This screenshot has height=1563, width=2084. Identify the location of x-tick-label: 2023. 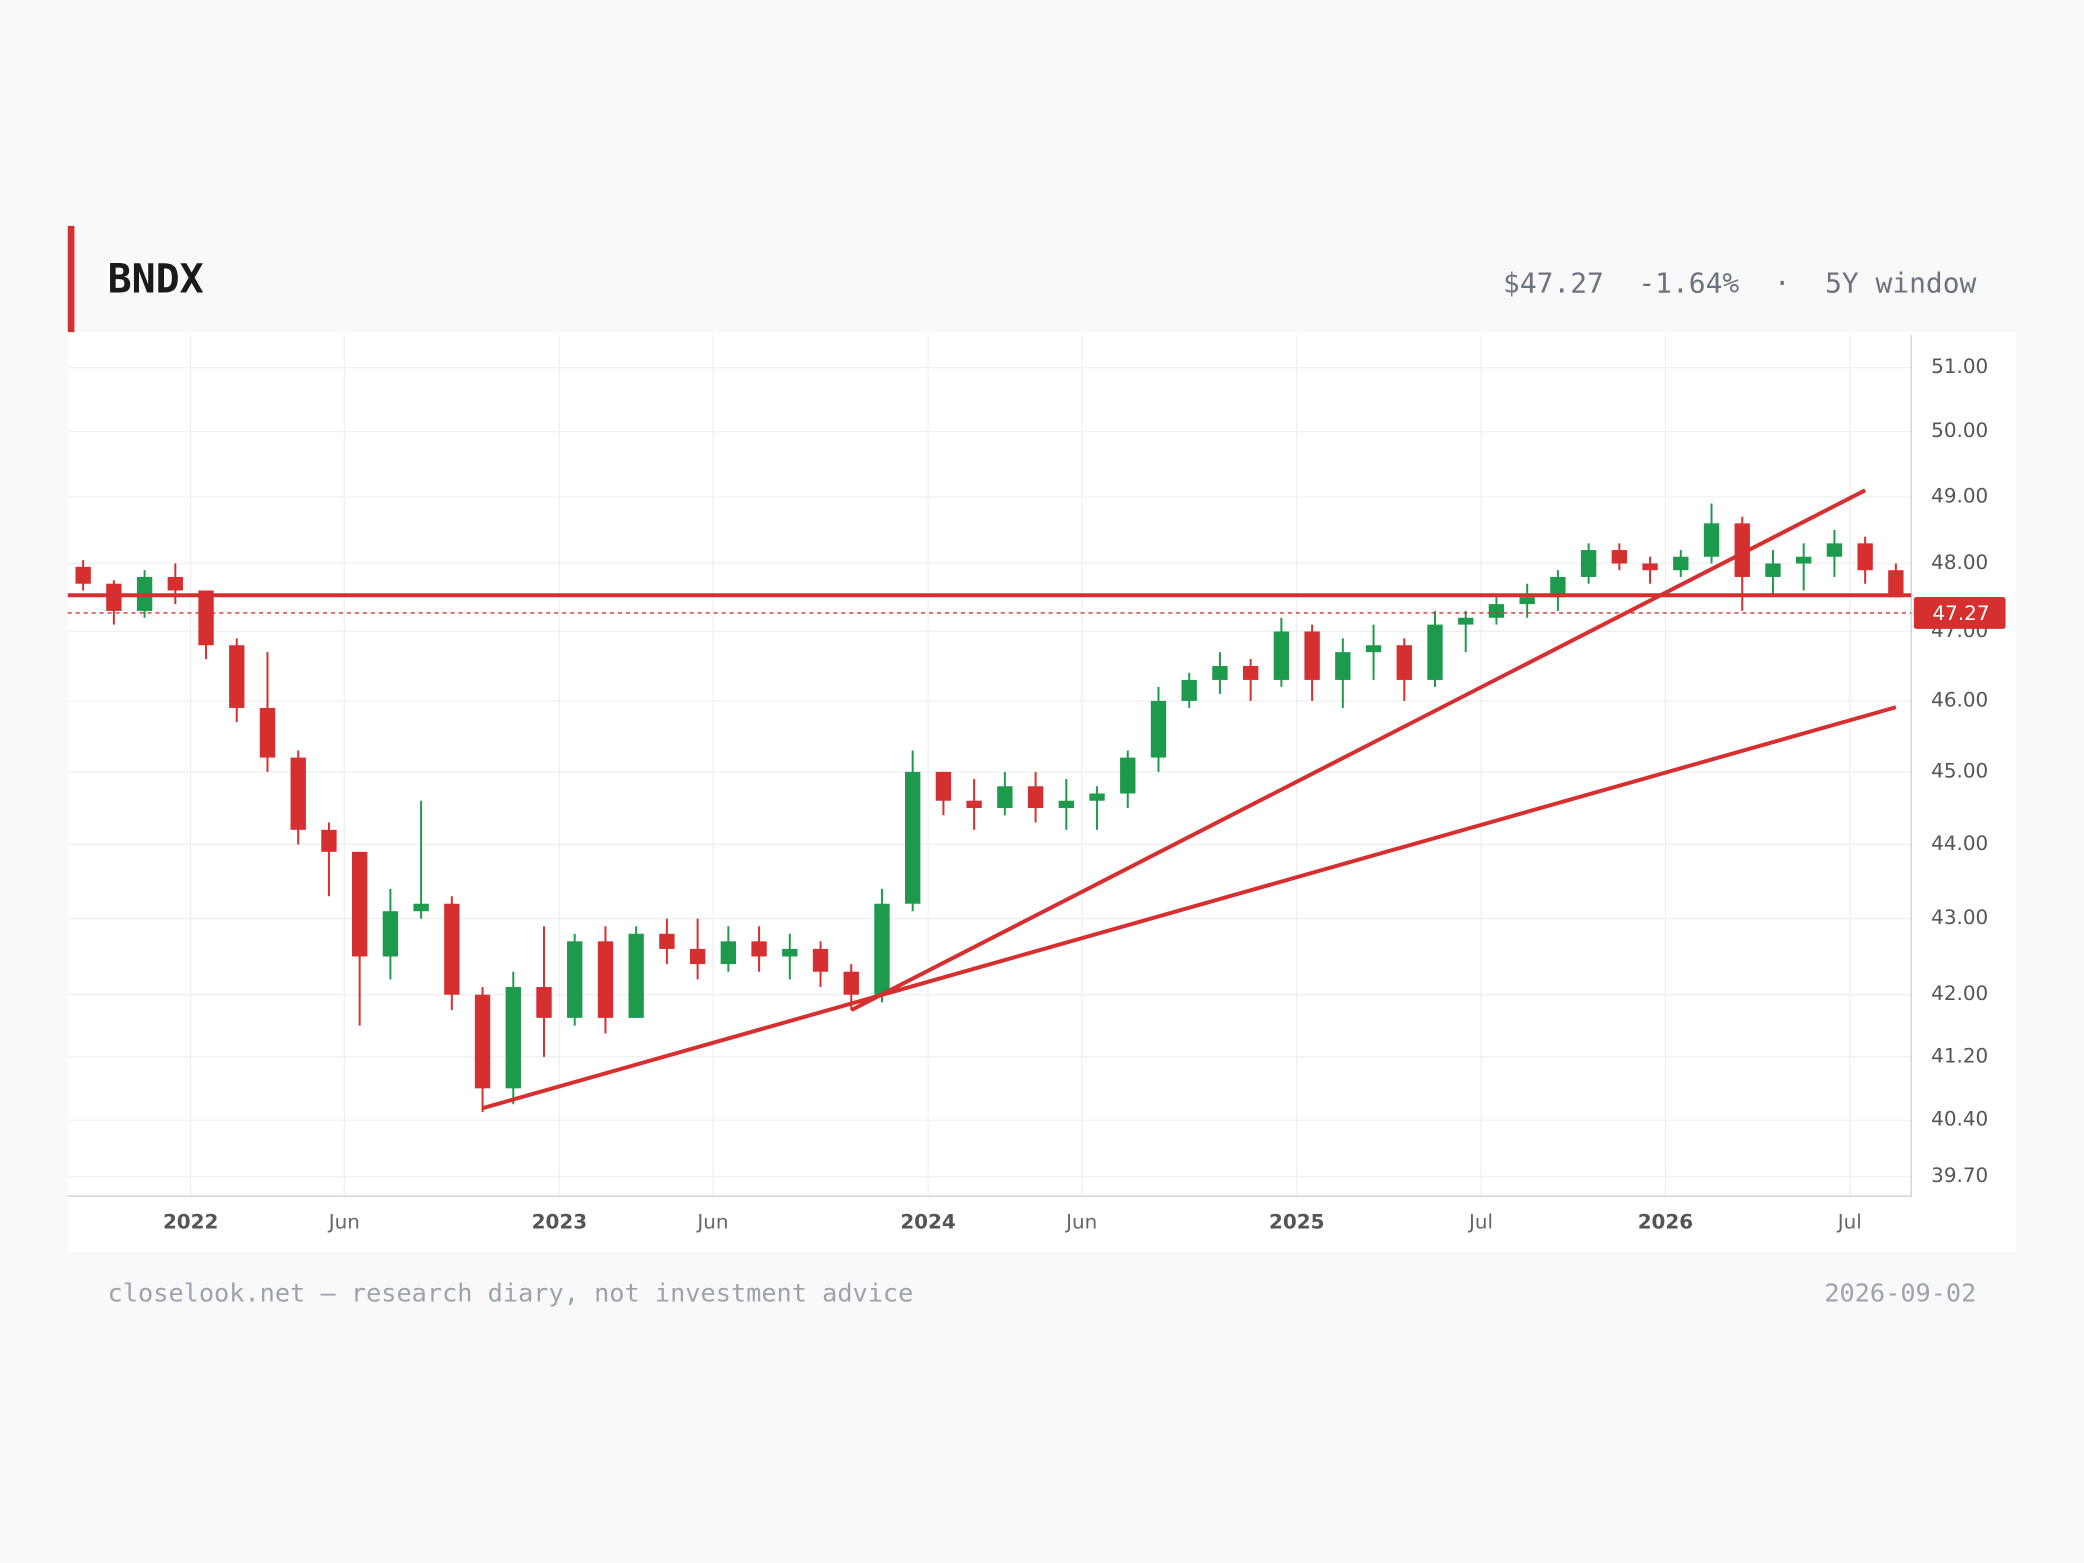
(559, 1221).